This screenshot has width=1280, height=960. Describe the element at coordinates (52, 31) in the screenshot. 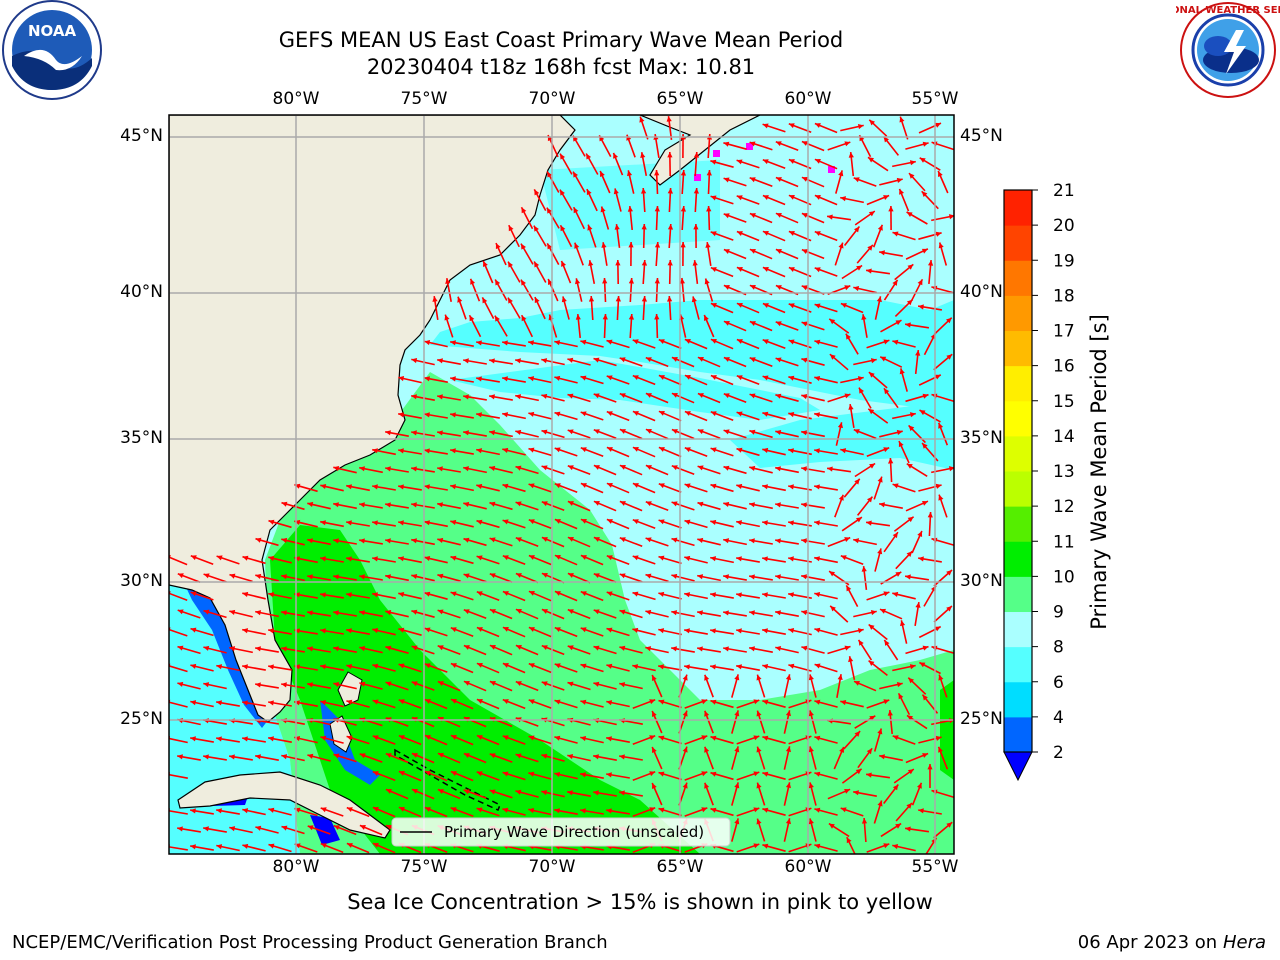

I see `noaa-logo-text: NOAA` at that location.